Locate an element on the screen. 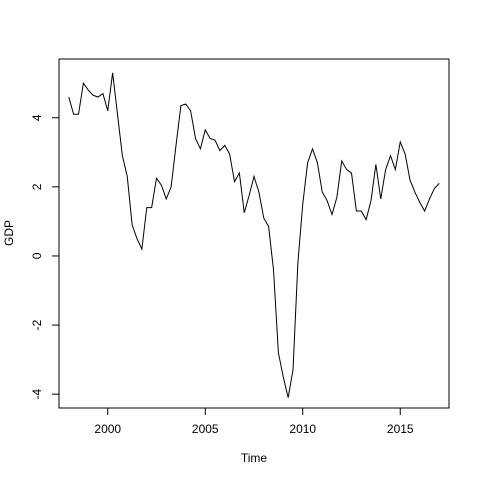 This screenshot has width=480, height=480. y-axis: -4 -2 0 2 4 is located at coordinates (45, 257).